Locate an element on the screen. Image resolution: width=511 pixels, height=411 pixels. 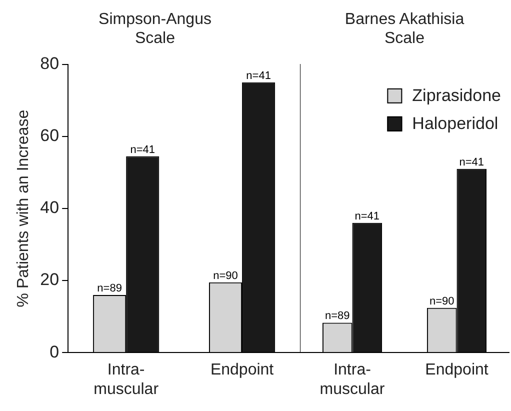
y-tick-label: 60 is located at coordinates (50, 136).